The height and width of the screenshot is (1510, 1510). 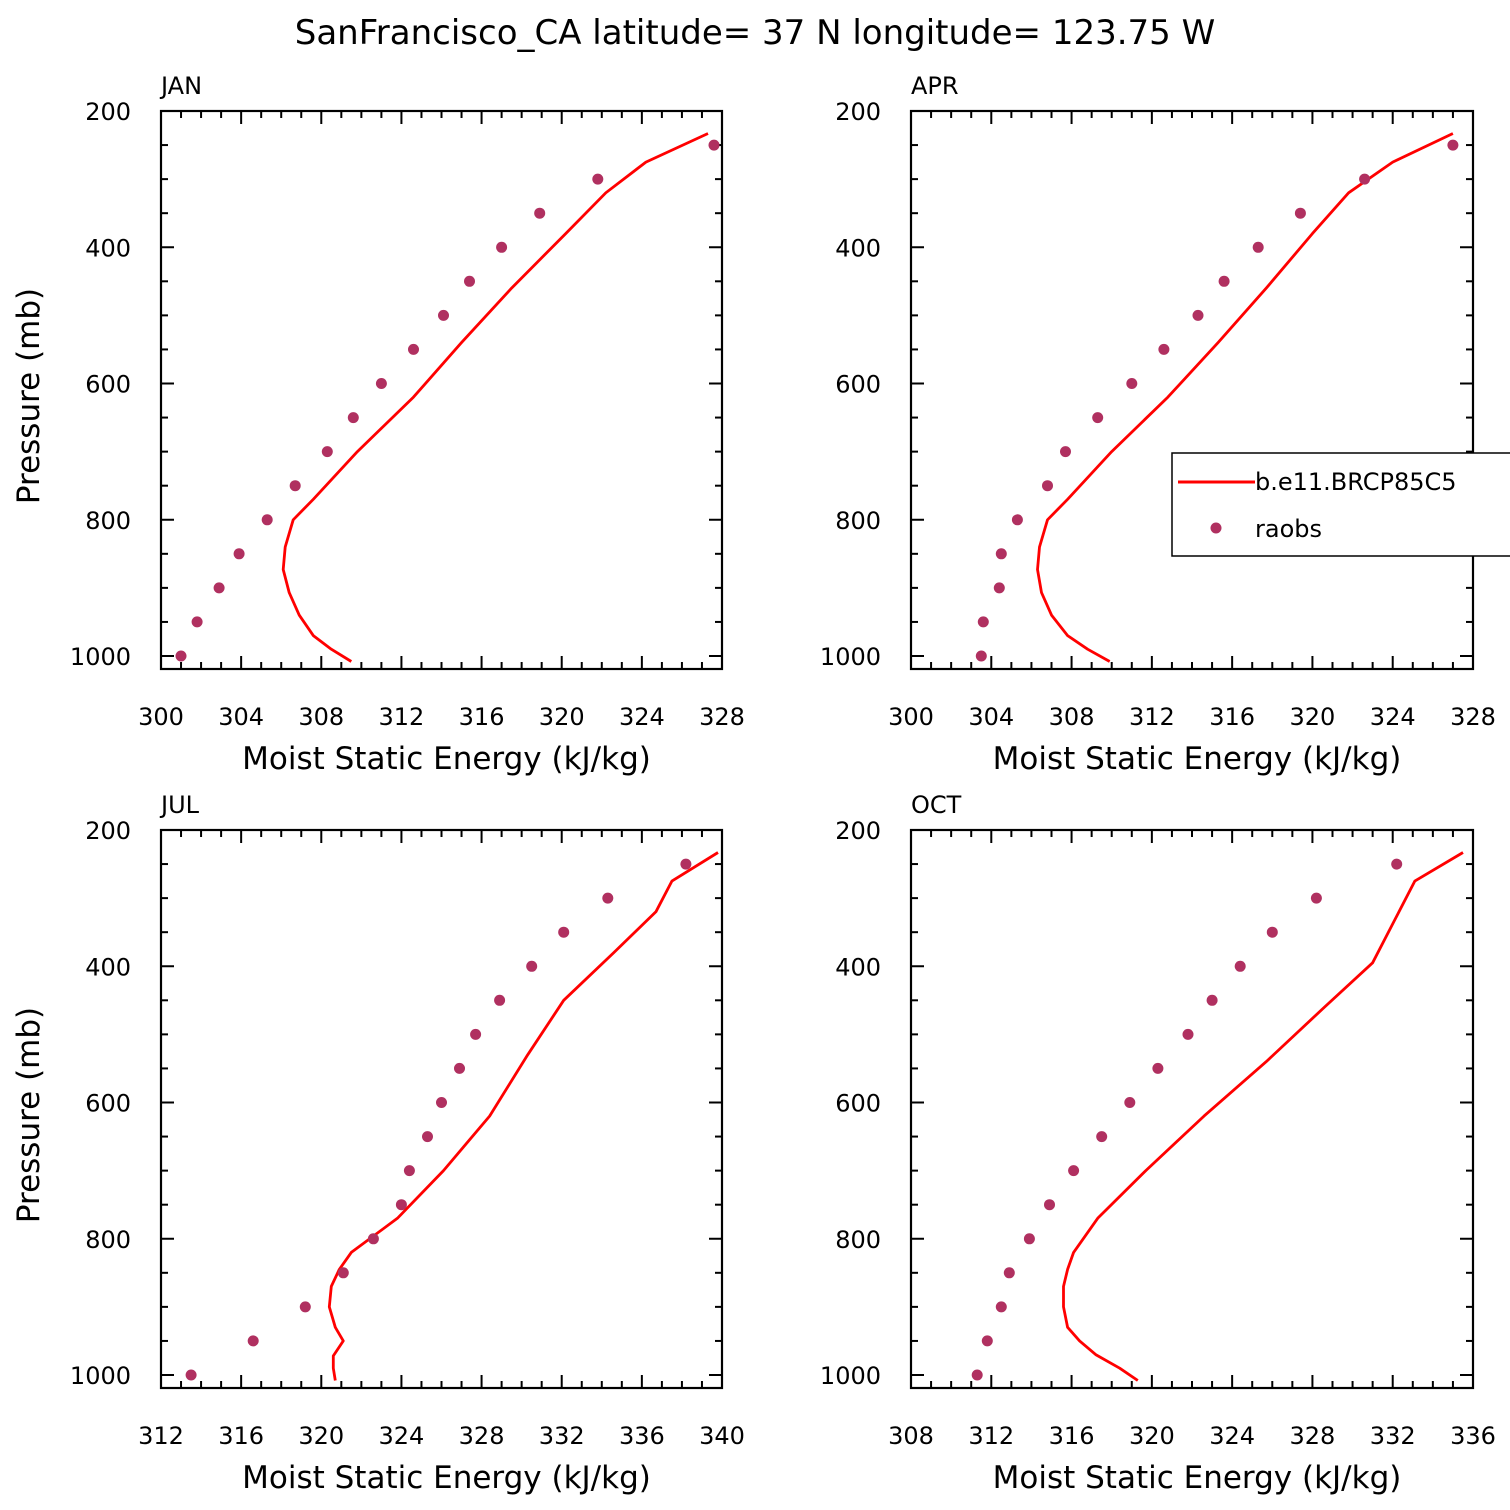 What do you see at coordinates (1216, 528) in the screenshot?
I see `legend-obs-marker` at bounding box center [1216, 528].